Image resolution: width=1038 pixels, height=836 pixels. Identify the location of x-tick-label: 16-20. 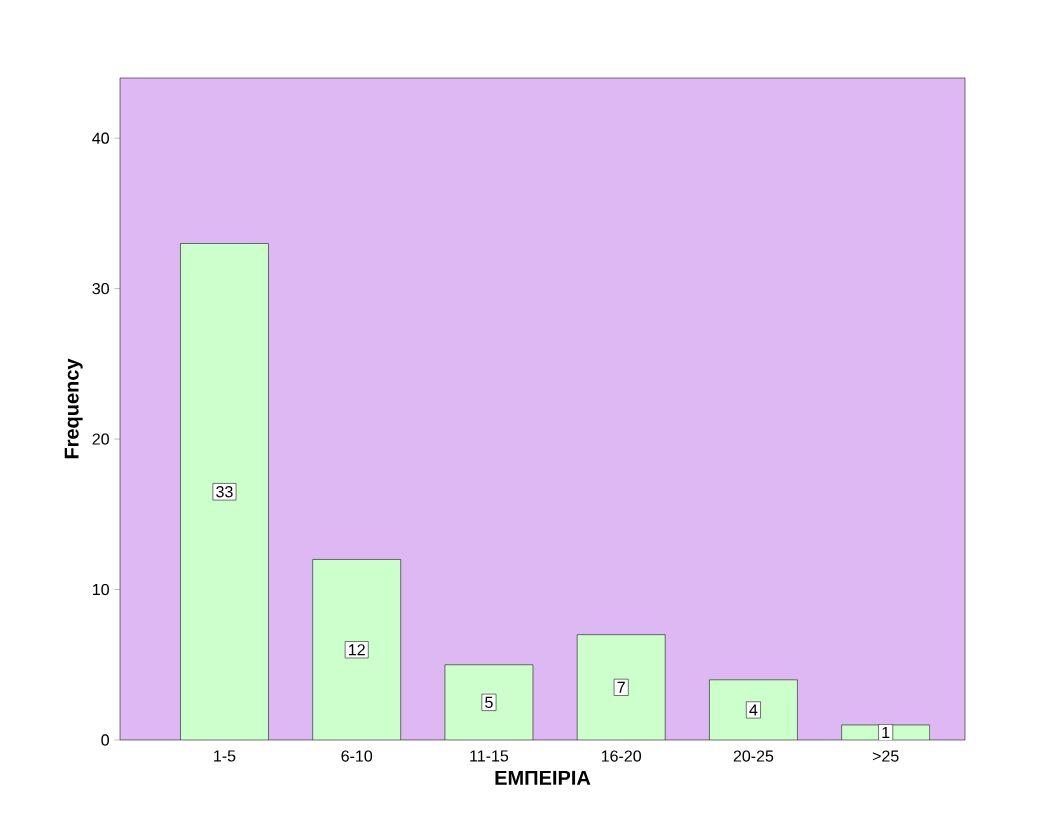
(621, 756).